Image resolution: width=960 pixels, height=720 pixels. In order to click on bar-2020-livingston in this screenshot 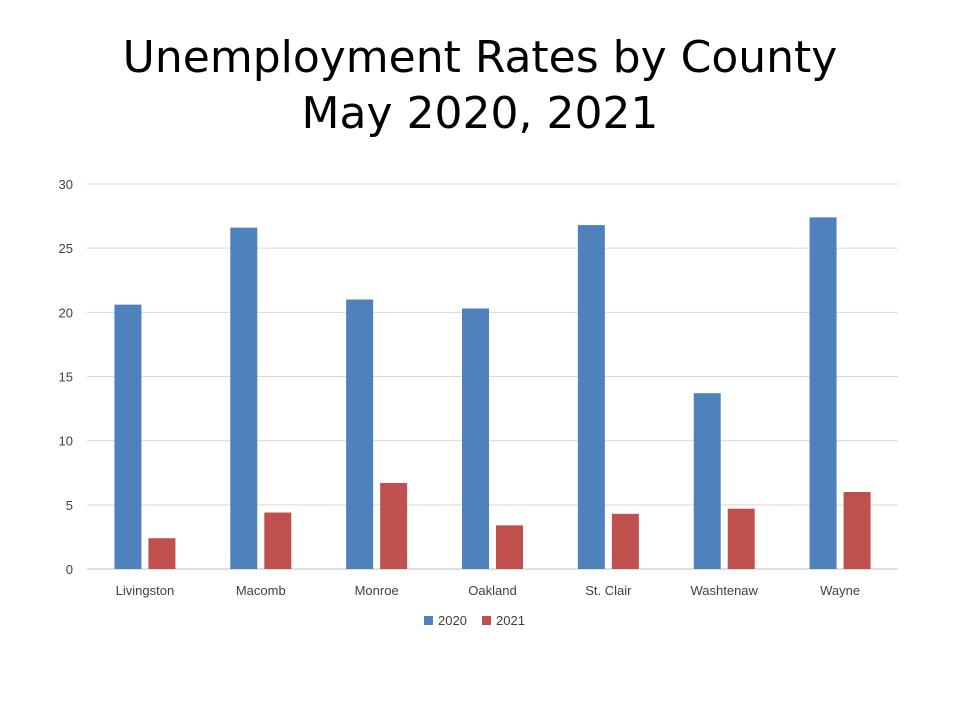, I will do `click(128, 436)`.